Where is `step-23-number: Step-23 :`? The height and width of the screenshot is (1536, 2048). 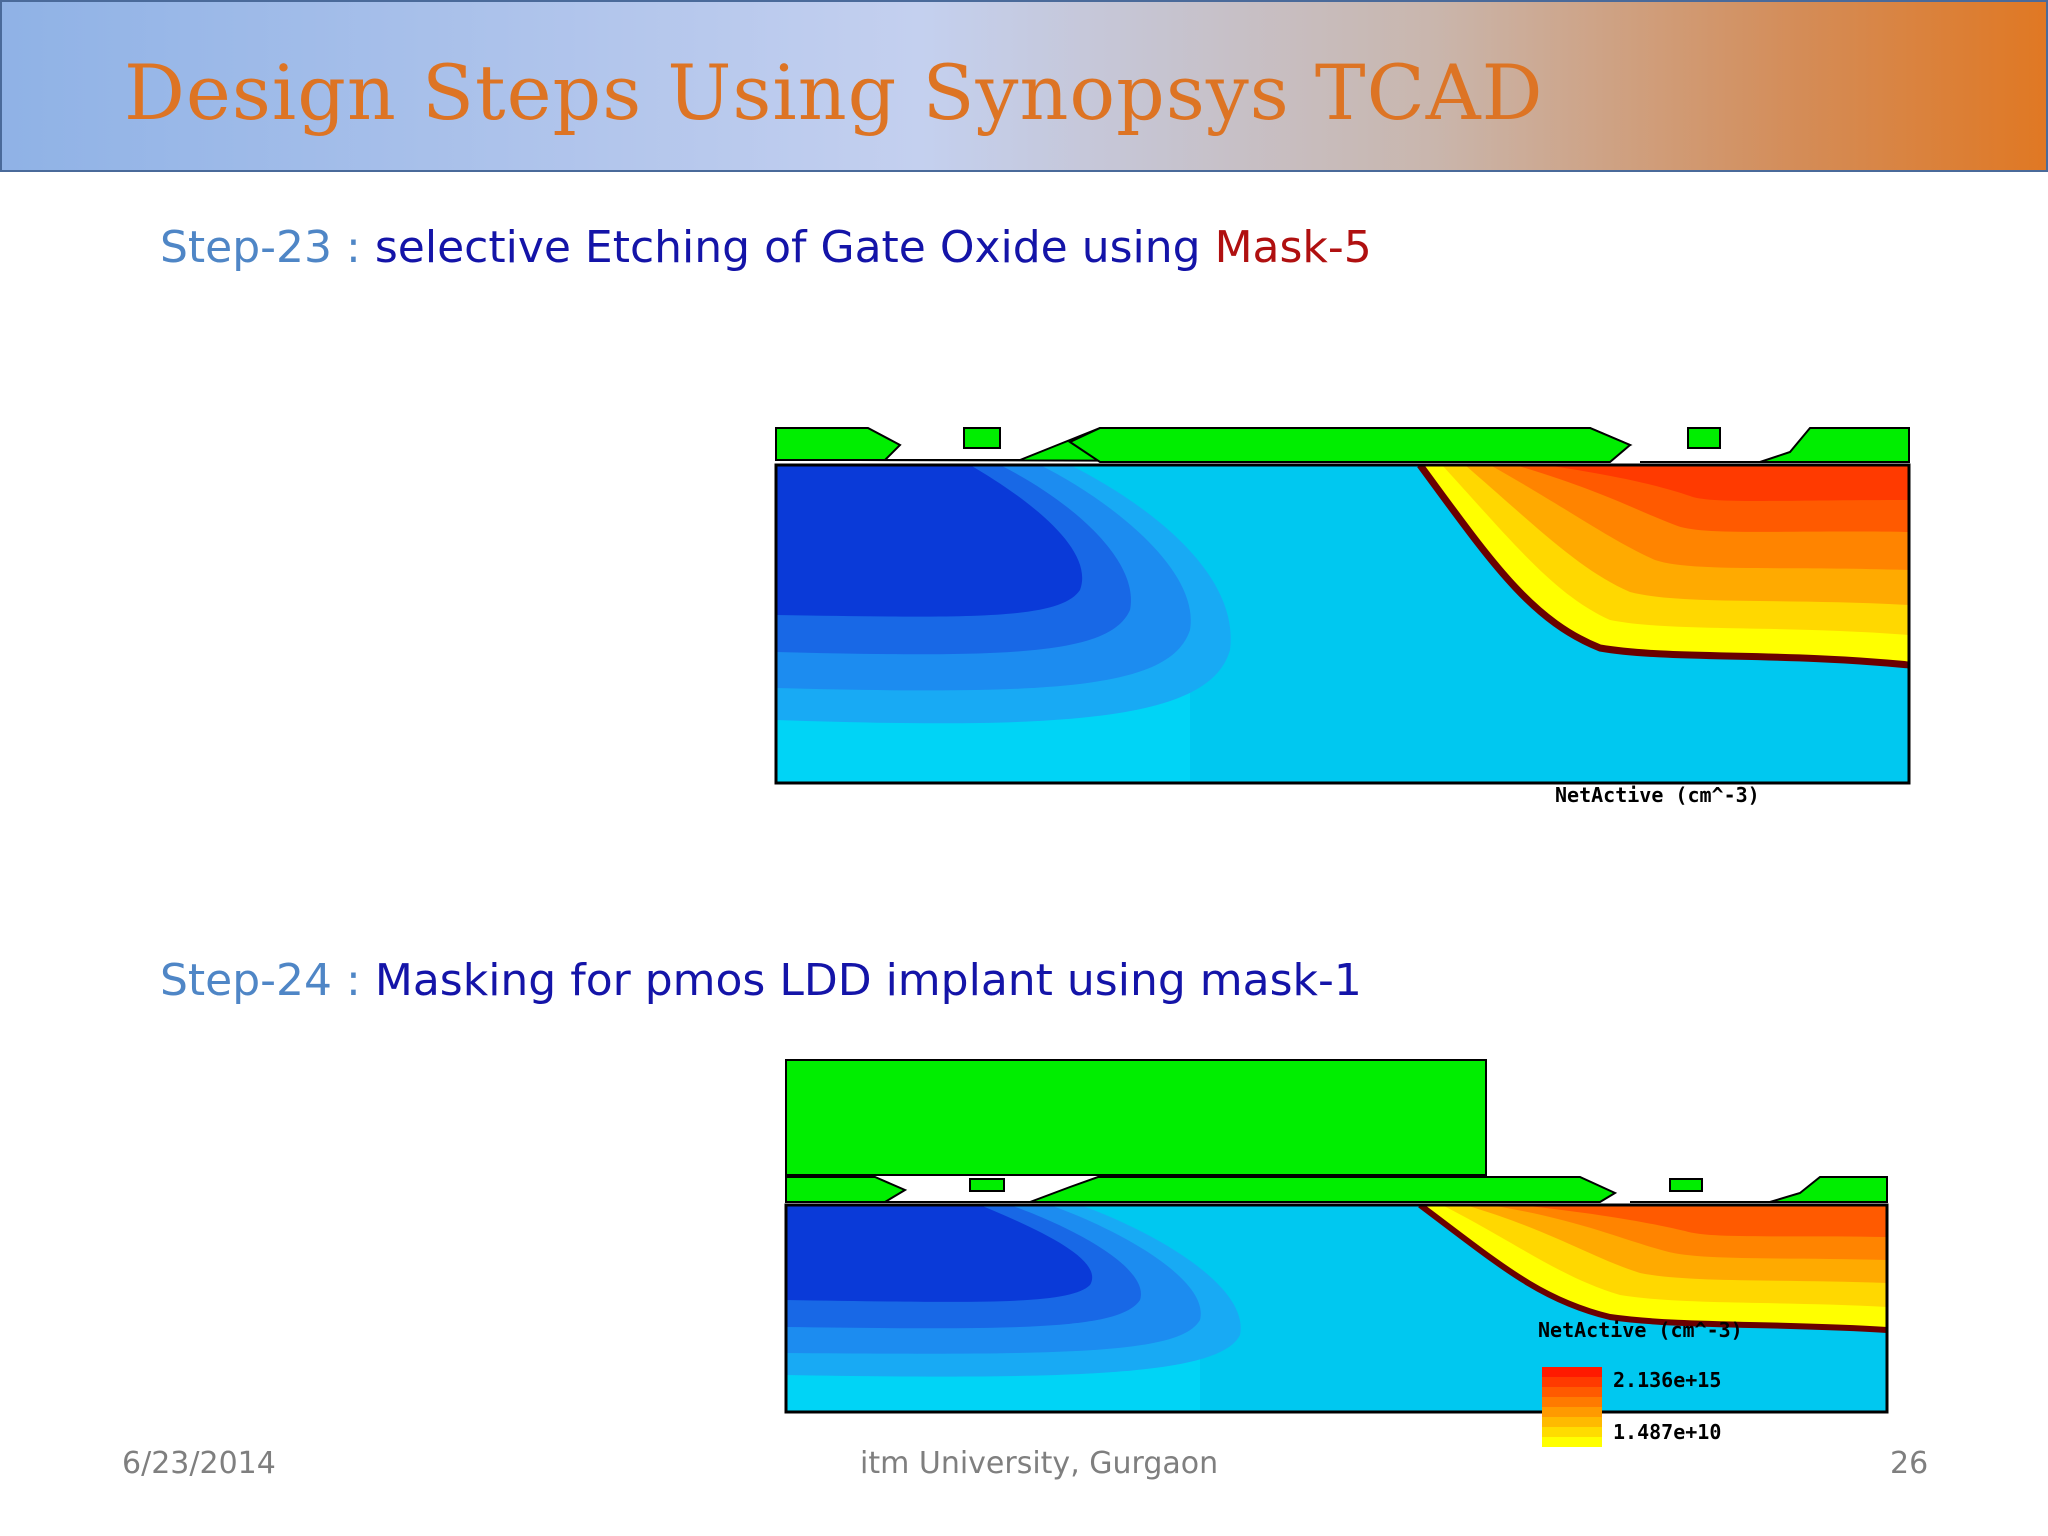
step-23-number: Step-23 : is located at coordinates (260, 247).